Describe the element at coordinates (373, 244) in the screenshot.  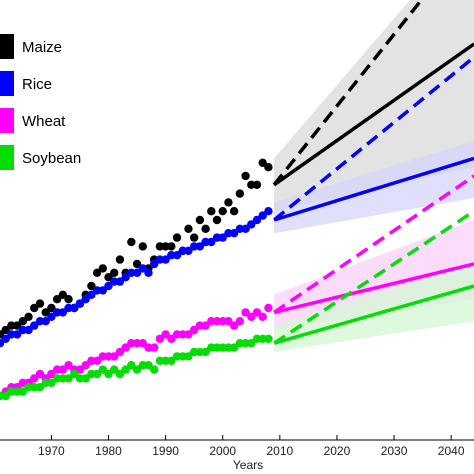
I see `wheat-projection-dashed-line` at that location.